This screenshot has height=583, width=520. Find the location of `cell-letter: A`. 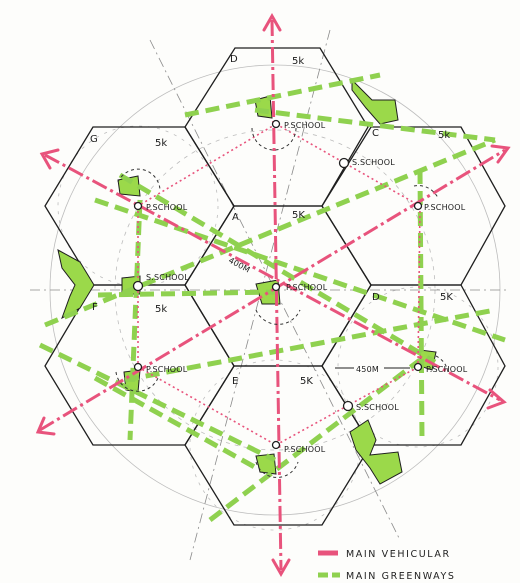

cell-letter: A is located at coordinates (235, 217).